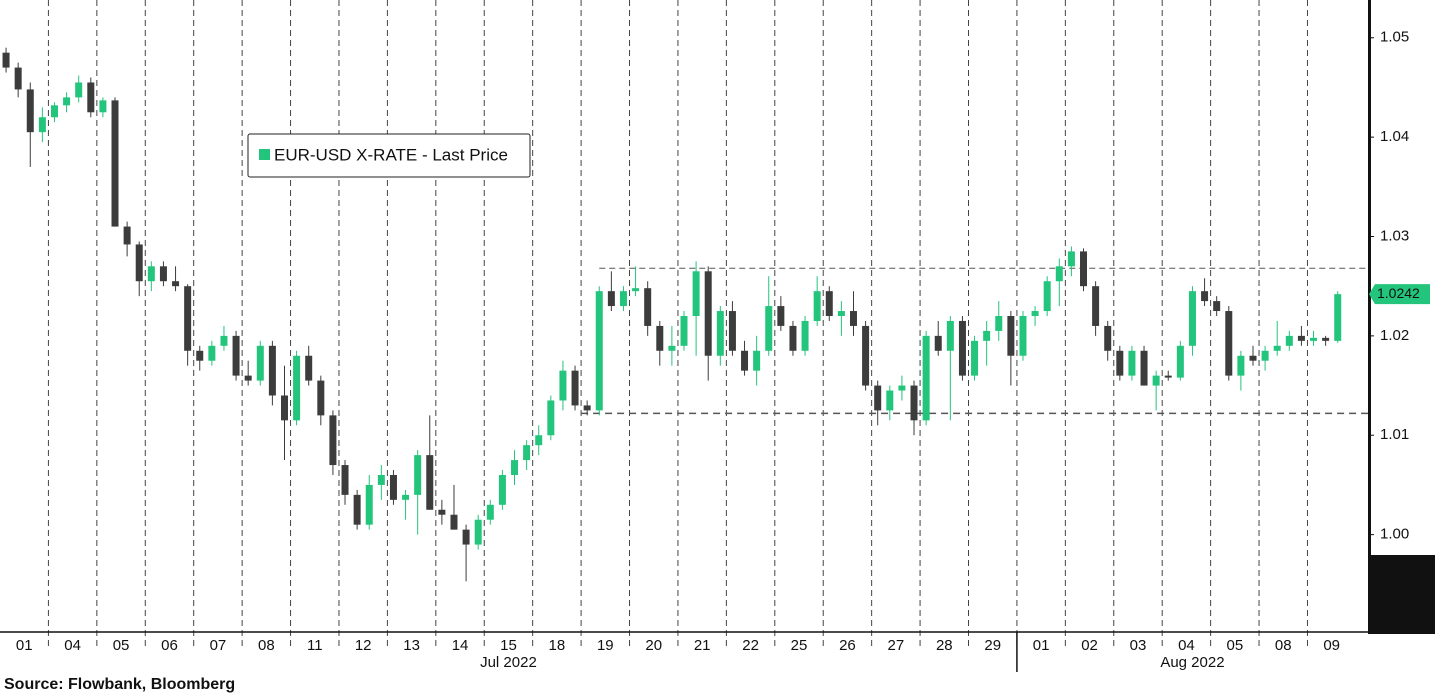 The height and width of the screenshot is (696, 1435). Describe the element at coordinates (363, 645) in the screenshot. I see `x-tick-label: 12` at that location.